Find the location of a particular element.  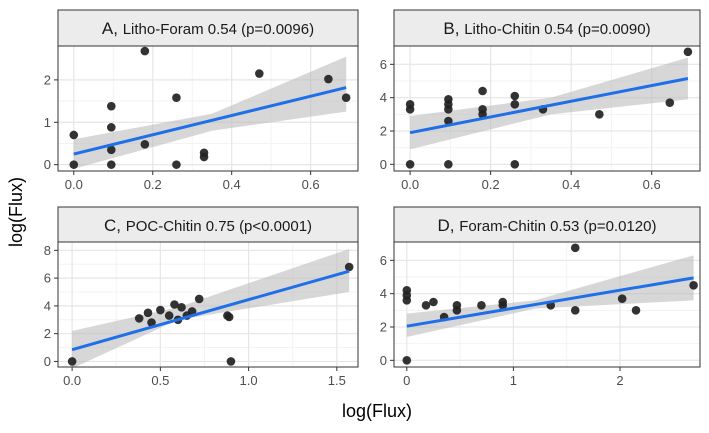

x-tick-label: 2 is located at coordinates (619, 380).